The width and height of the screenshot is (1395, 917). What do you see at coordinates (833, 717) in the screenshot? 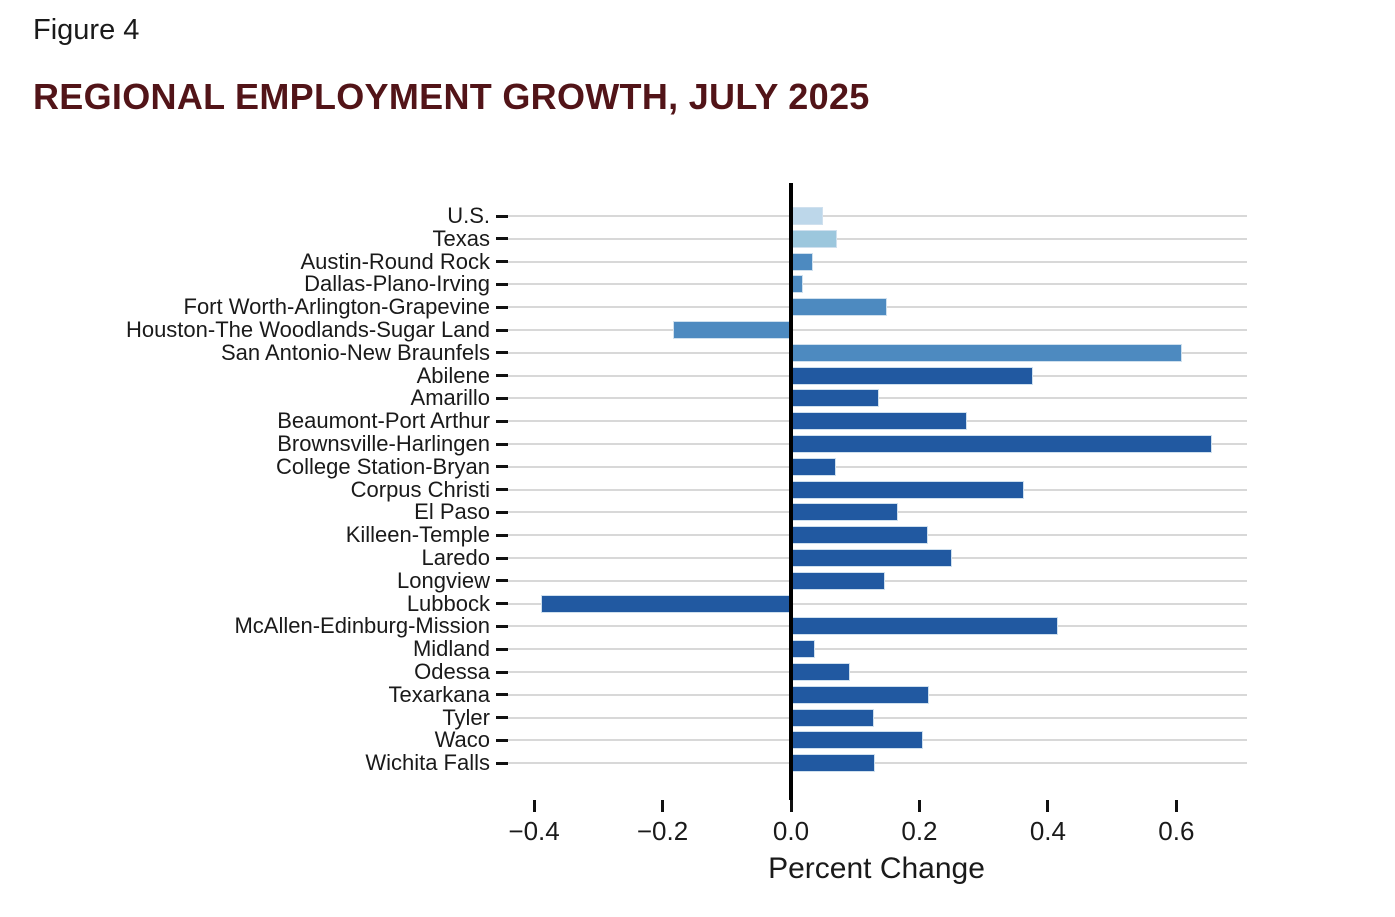
I see `bar-tyler` at bounding box center [833, 717].